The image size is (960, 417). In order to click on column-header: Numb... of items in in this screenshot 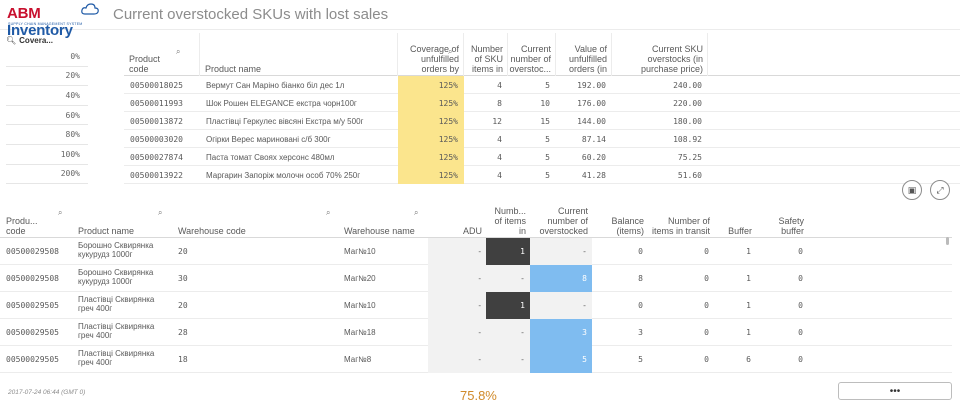, I will do `click(508, 219)`.